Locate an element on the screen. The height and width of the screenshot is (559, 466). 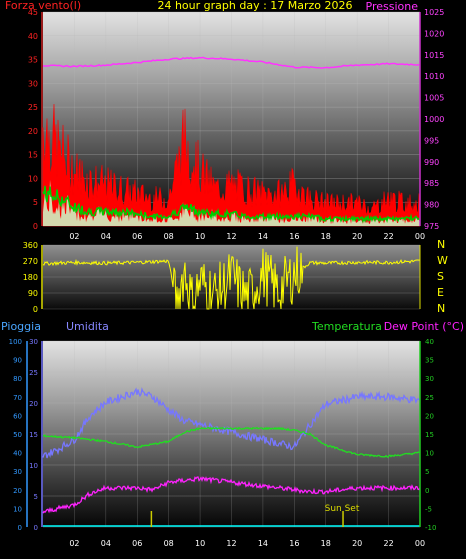
temp-x-tick-label: 20 is located at coordinates (357, 543).